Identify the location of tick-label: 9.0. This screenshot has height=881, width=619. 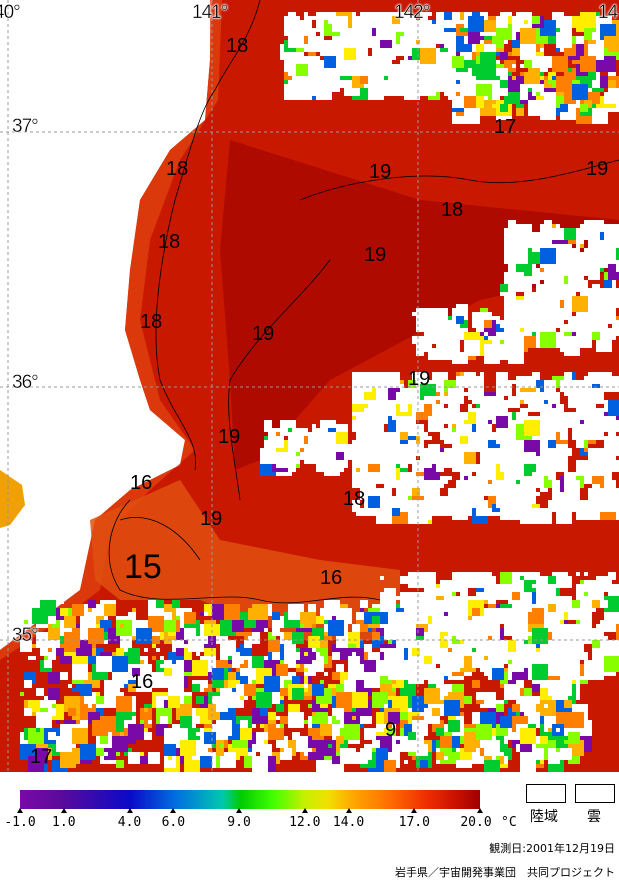
(239, 822).